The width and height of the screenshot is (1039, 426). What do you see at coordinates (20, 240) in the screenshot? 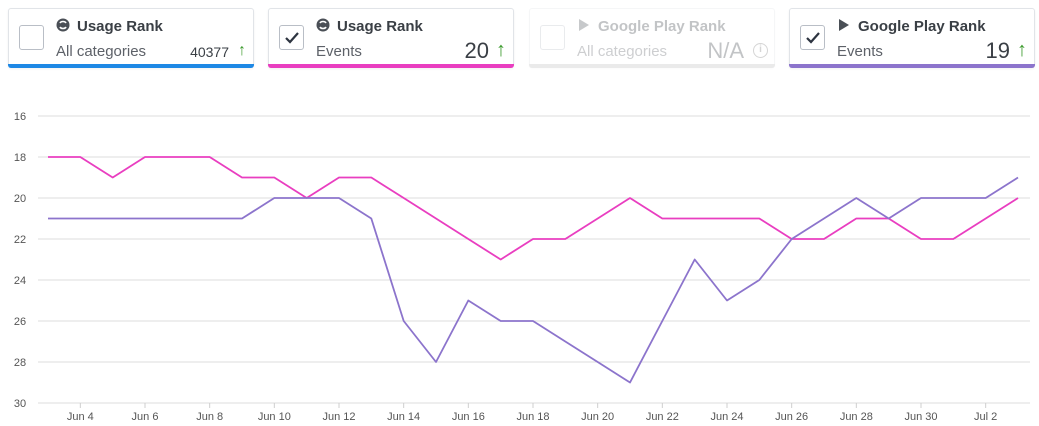
I see `y-tick-label: 22` at bounding box center [20, 240].